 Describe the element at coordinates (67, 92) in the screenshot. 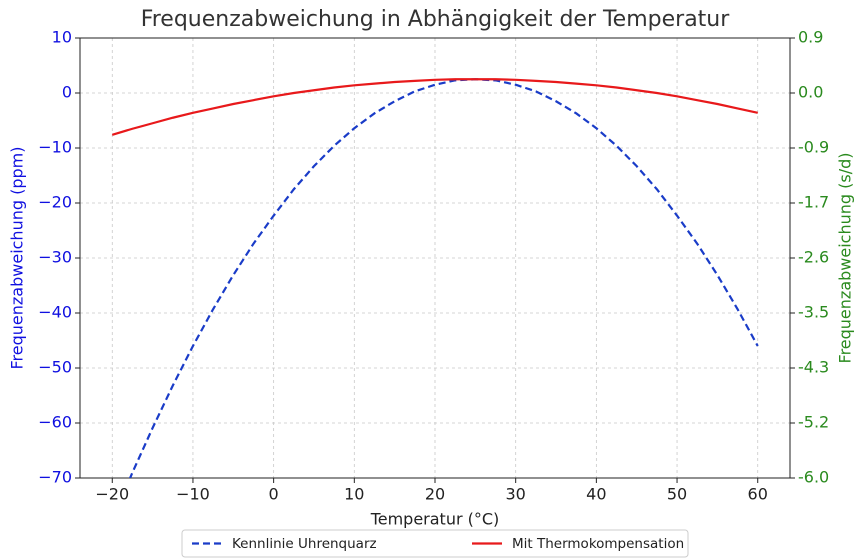

I see `y-tick-label: 0` at that location.